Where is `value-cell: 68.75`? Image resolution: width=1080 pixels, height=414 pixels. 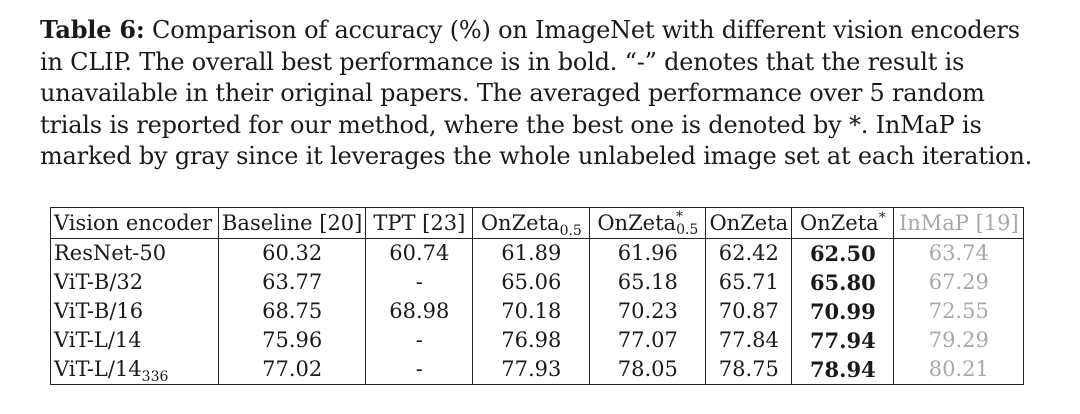 value-cell: 68.75 is located at coordinates (292, 311).